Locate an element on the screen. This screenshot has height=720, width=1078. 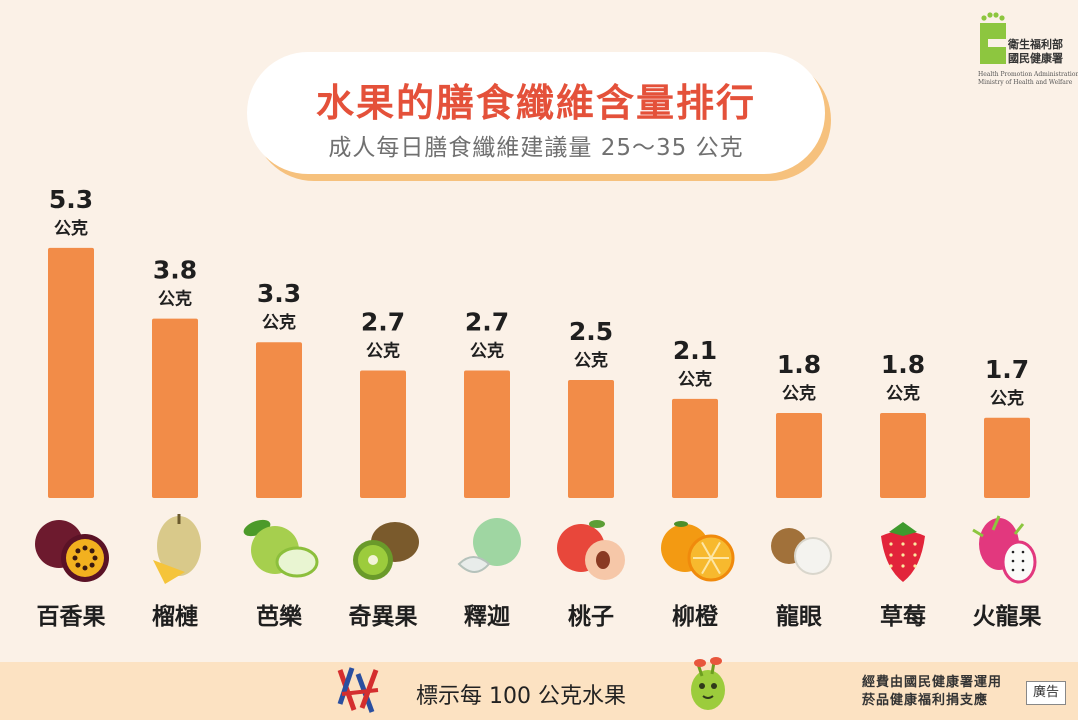
category-label: 柳橙 is located at coordinates (695, 616).